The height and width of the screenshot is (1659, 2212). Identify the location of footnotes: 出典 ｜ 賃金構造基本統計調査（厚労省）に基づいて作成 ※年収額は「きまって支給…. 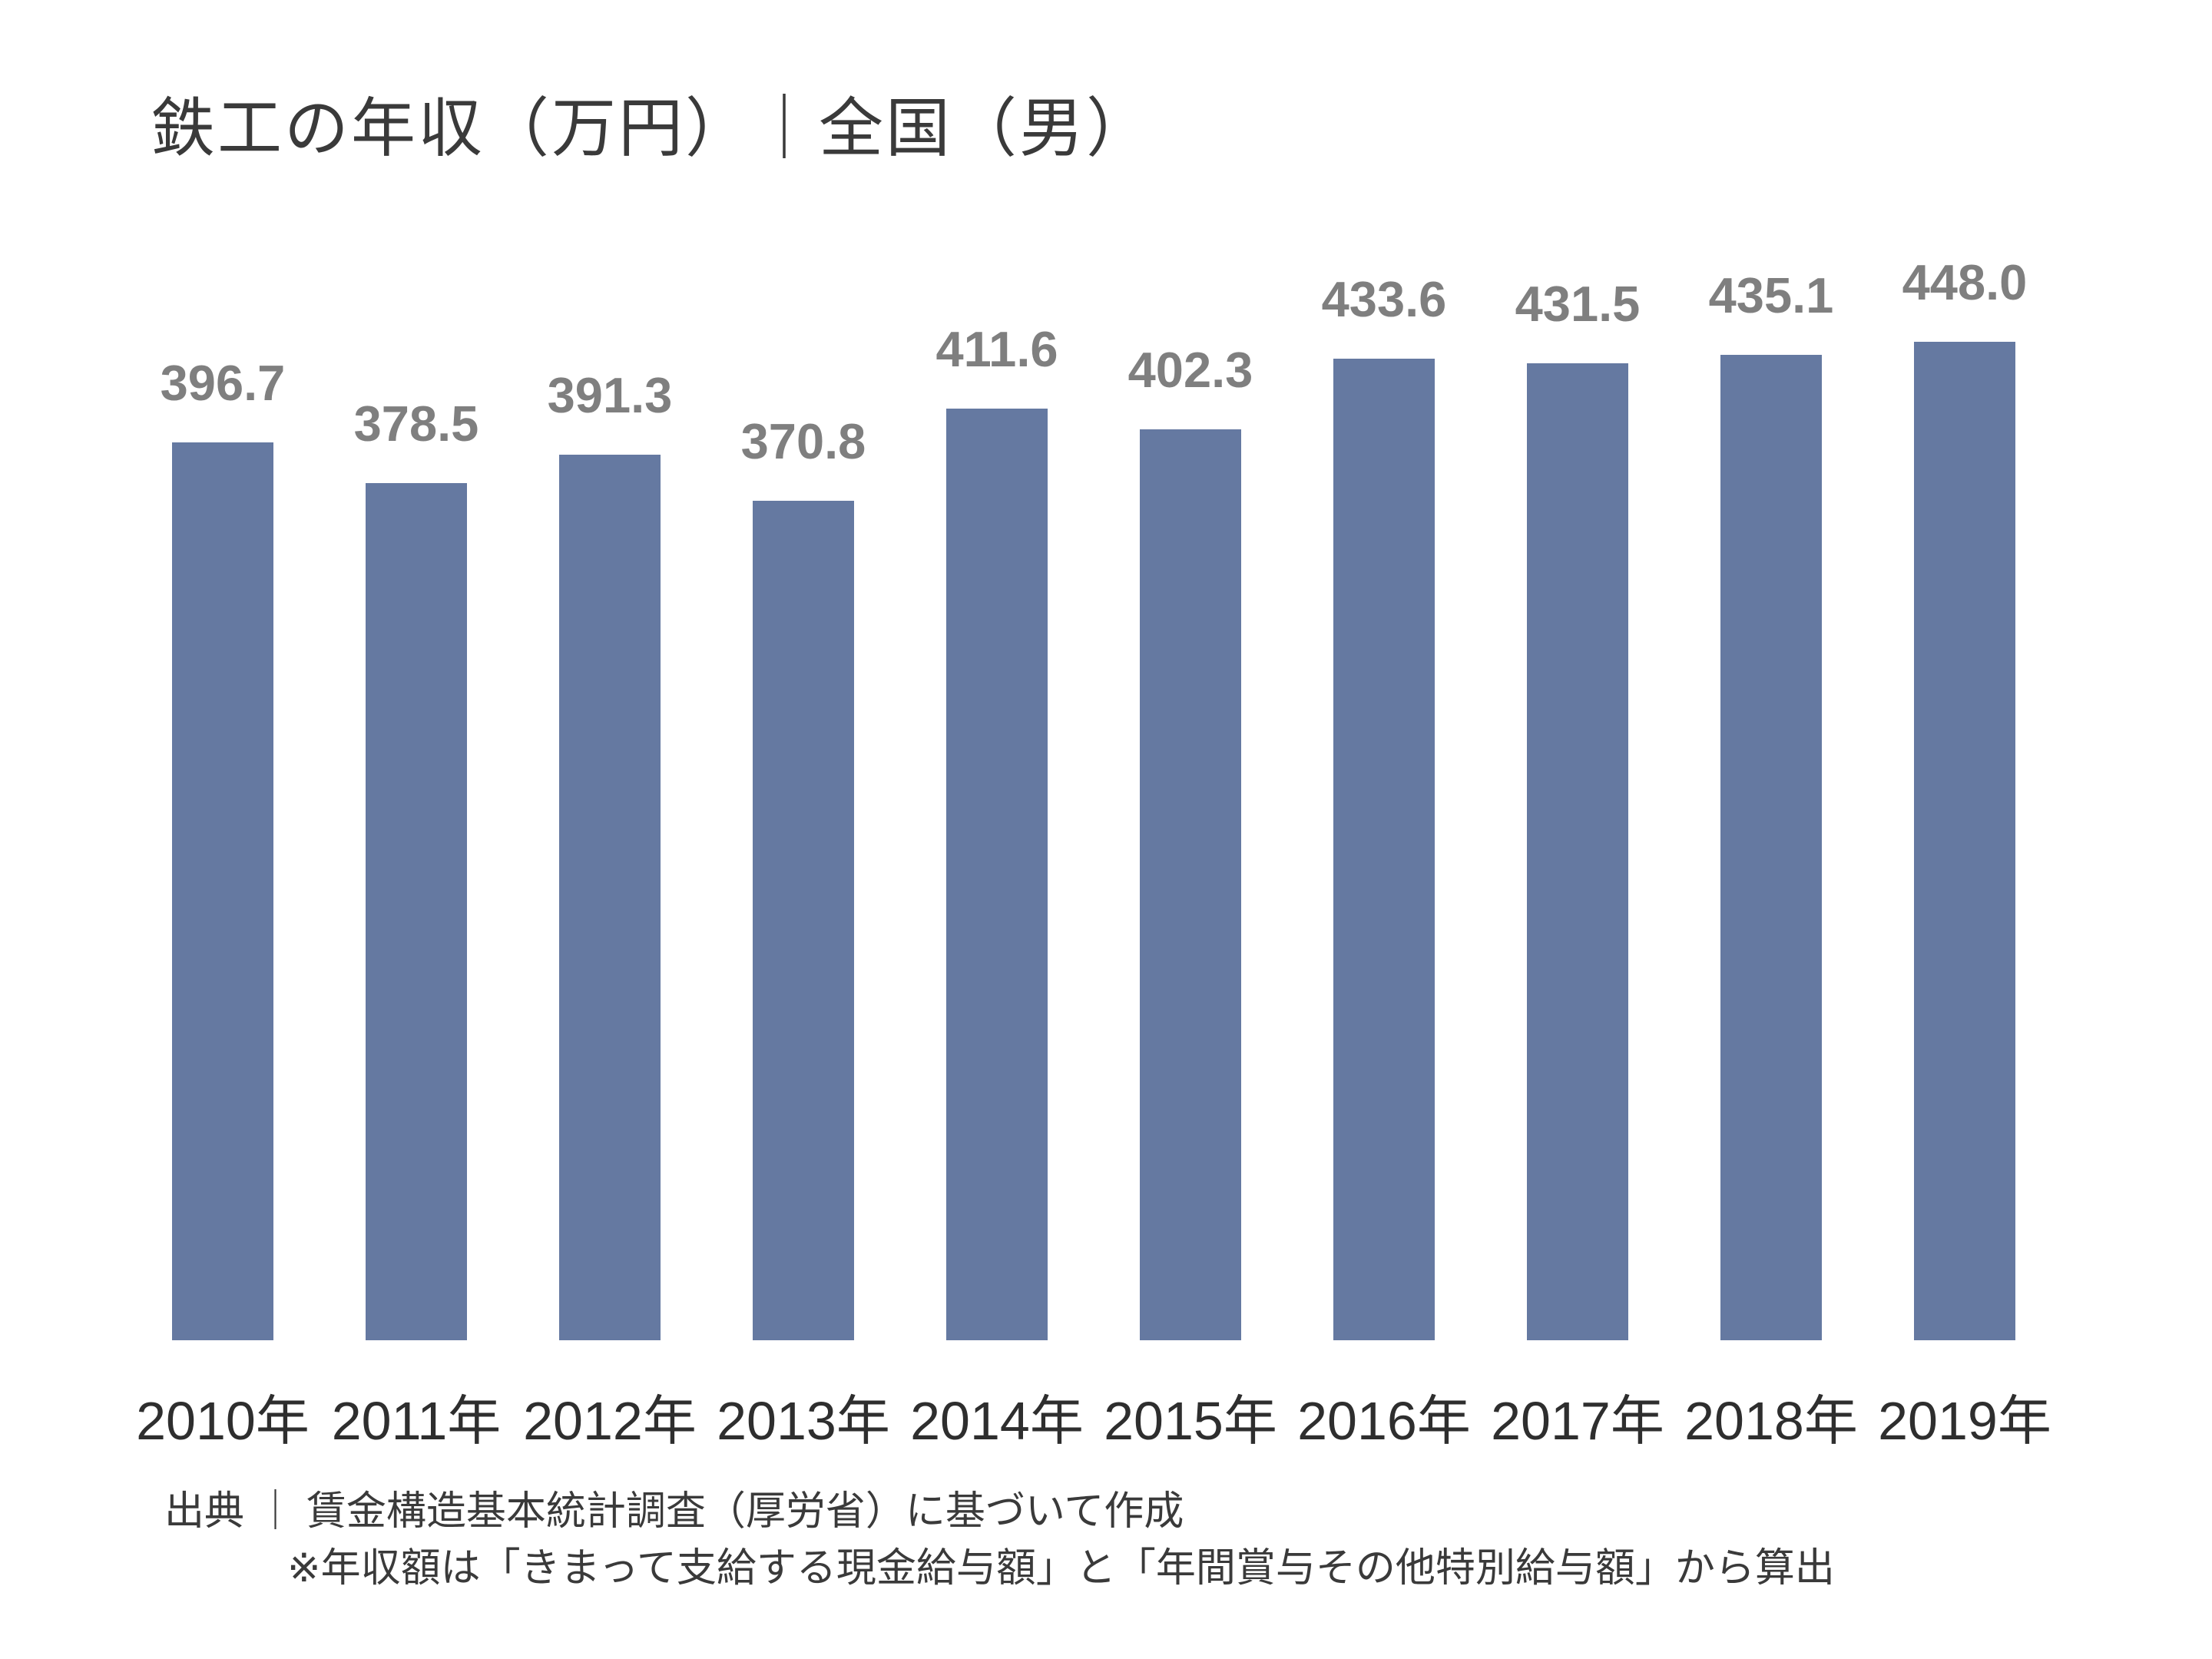
(1000, 1541).